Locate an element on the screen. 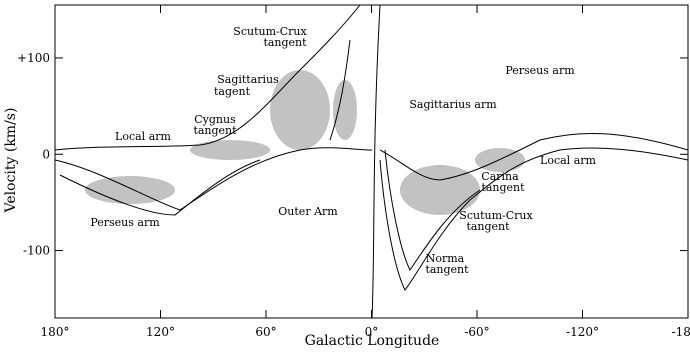 This screenshot has height=353, width=690. annotation: Carina is located at coordinates (500, 176).